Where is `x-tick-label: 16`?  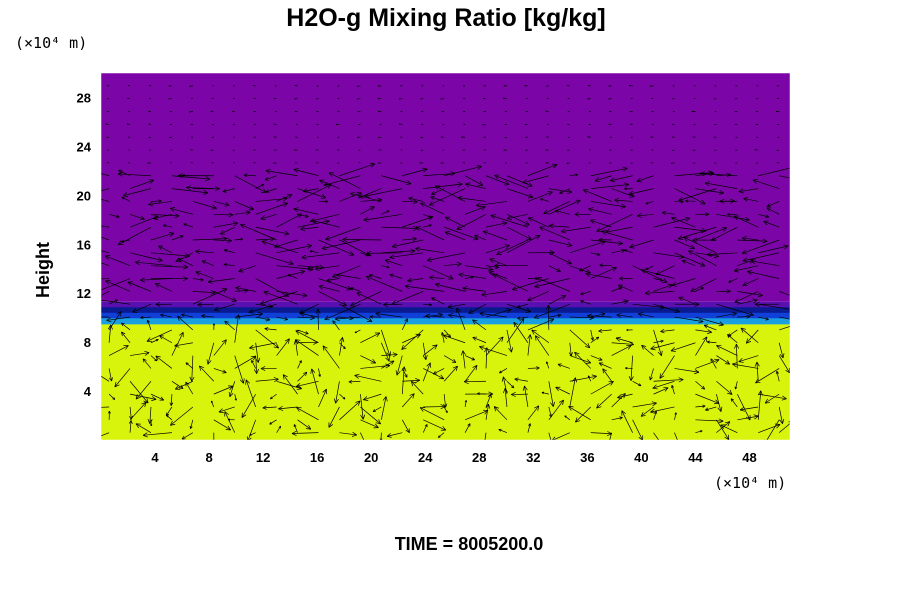
x-tick-label: 16 is located at coordinates (317, 457).